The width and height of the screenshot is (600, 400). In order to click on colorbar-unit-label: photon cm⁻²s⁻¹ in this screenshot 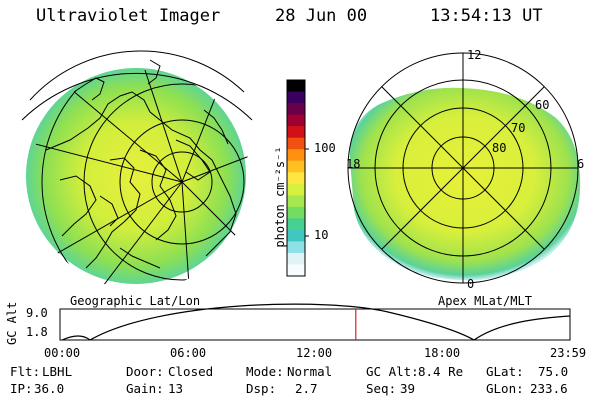, I will do `click(280, 197)`.